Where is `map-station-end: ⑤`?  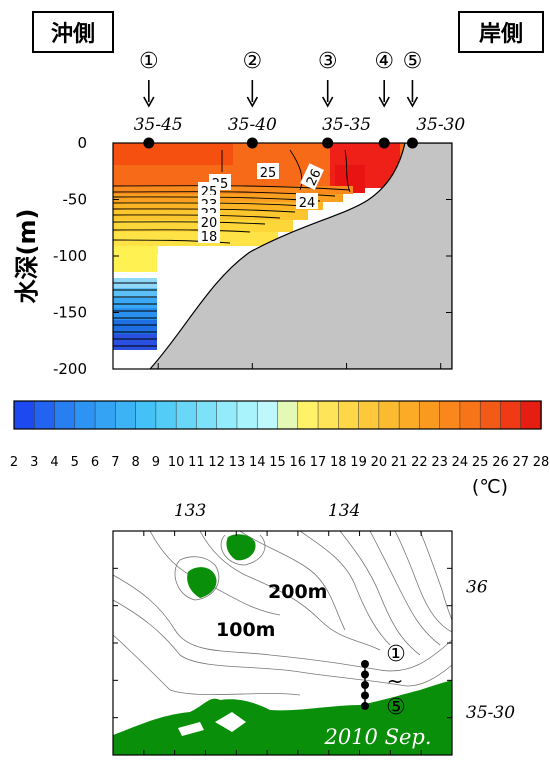 map-station-end: ⑤ is located at coordinates (396, 707).